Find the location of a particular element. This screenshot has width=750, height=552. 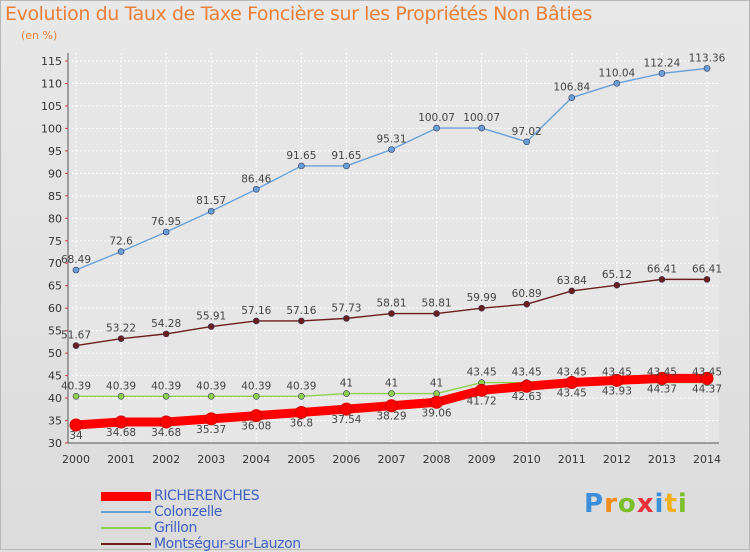

legend-label: Montségur-sur-Lauzon is located at coordinates (227, 544).